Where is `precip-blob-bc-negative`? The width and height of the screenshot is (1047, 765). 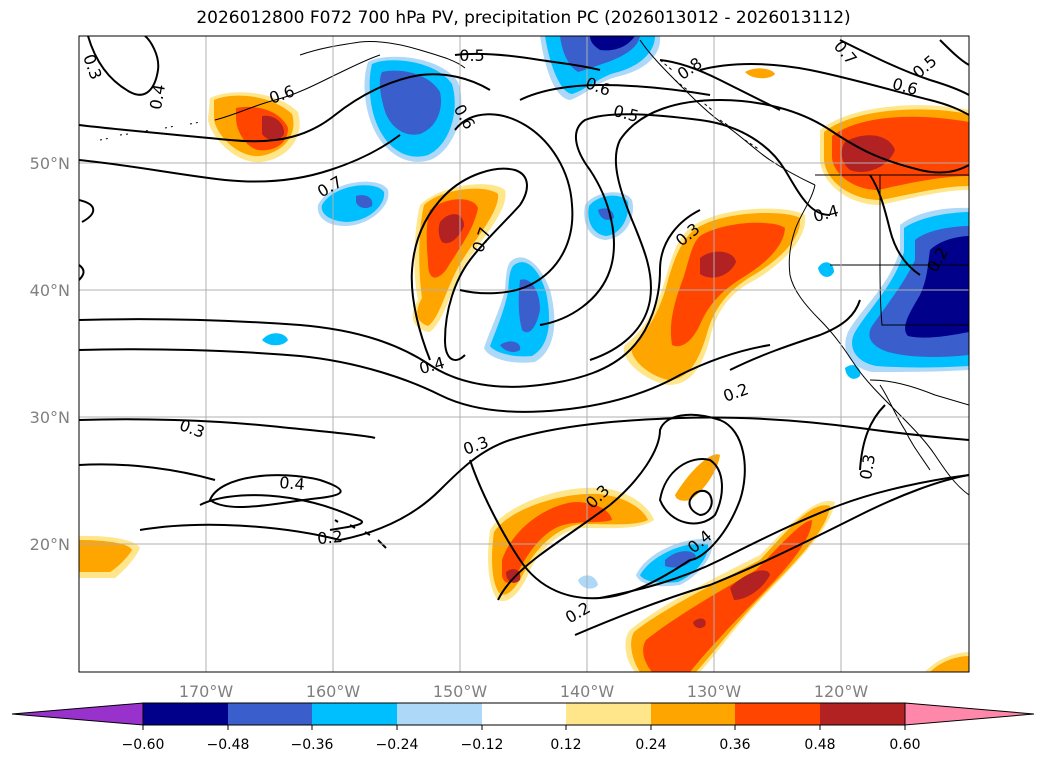
precip-blob-bc-negative is located at coordinates (600, 68).